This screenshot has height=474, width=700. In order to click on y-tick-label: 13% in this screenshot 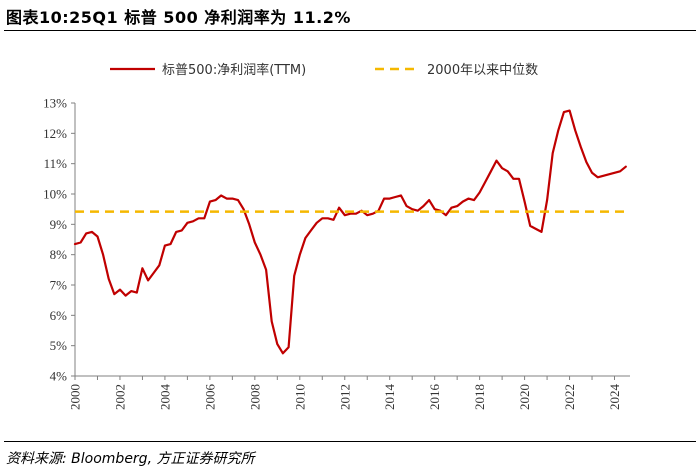, I will do `click(55, 103)`.